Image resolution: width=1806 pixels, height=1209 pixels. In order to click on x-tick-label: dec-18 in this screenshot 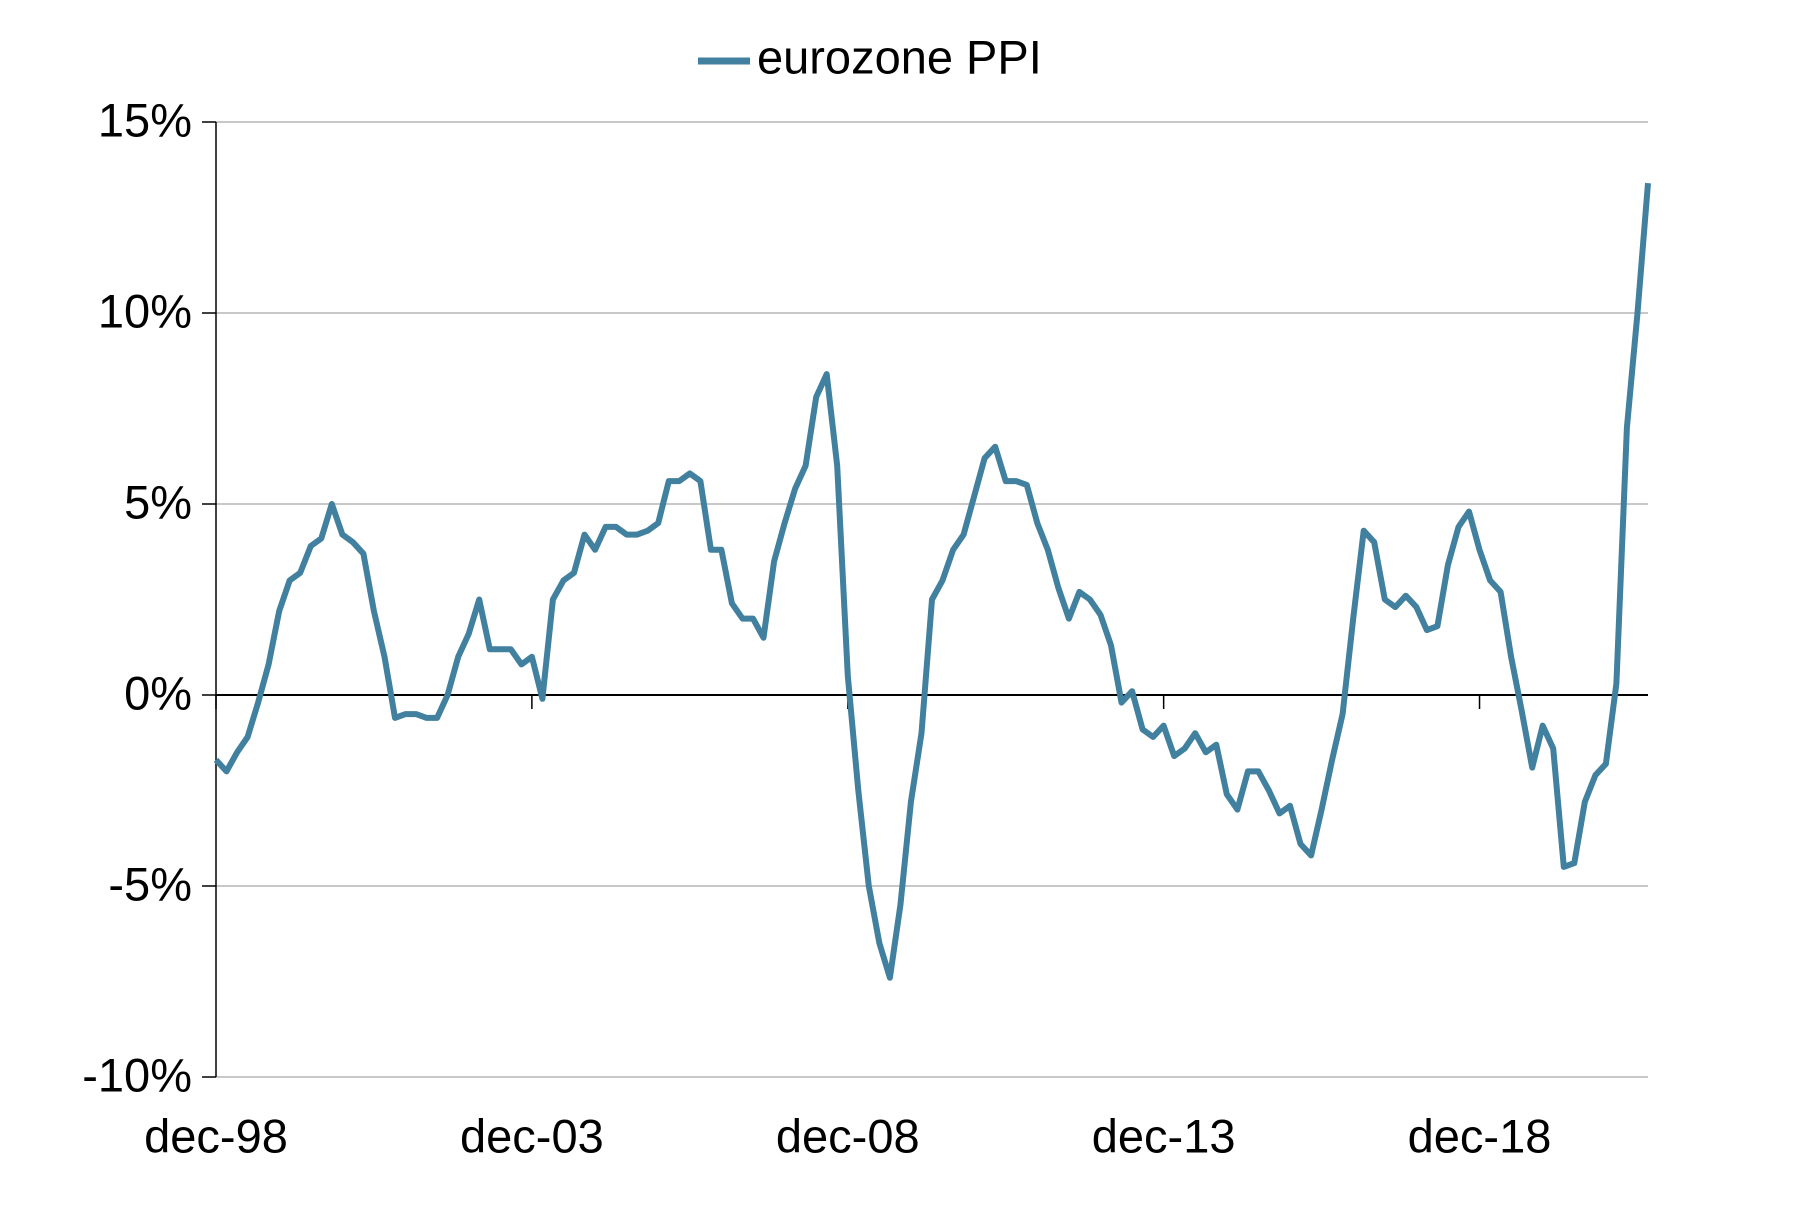, I will do `click(1480, 1135)`.